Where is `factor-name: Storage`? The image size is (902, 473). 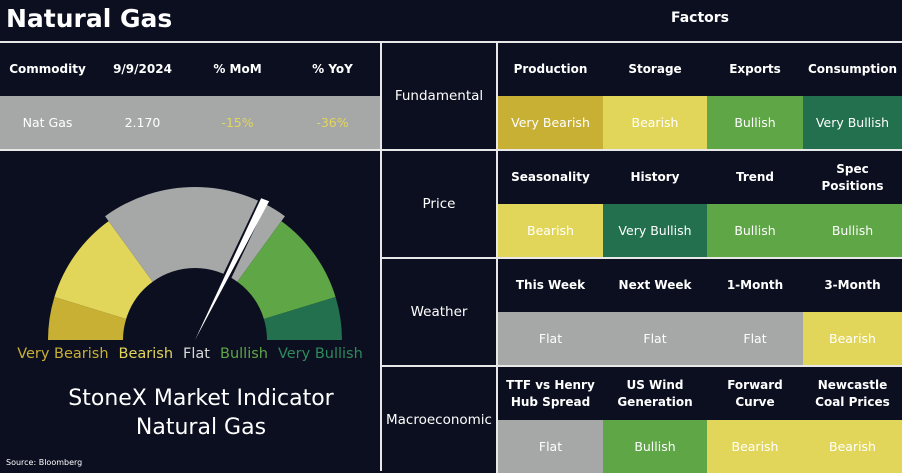
factor-name: Storage is located at coordinates (655, 69).